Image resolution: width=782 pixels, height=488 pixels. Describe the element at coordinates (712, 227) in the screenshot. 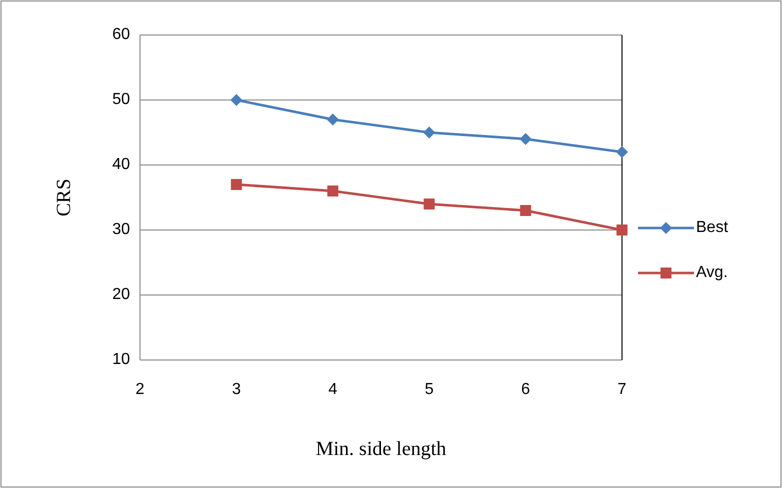

I see `legend-label: Best` at that location.